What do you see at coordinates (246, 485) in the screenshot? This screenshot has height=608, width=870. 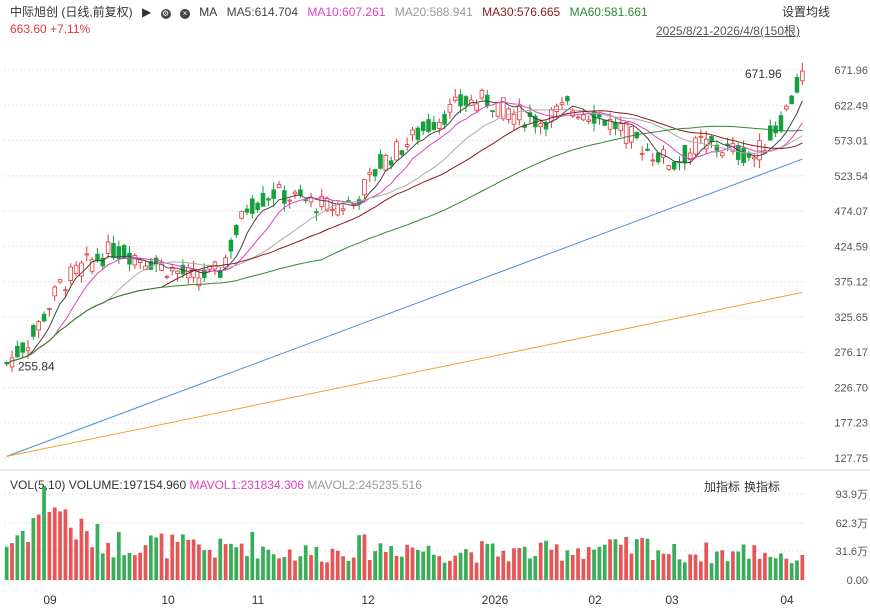 I see `mavol1-value: MAVOL1:231834.306` at bounding box center [246, 485].